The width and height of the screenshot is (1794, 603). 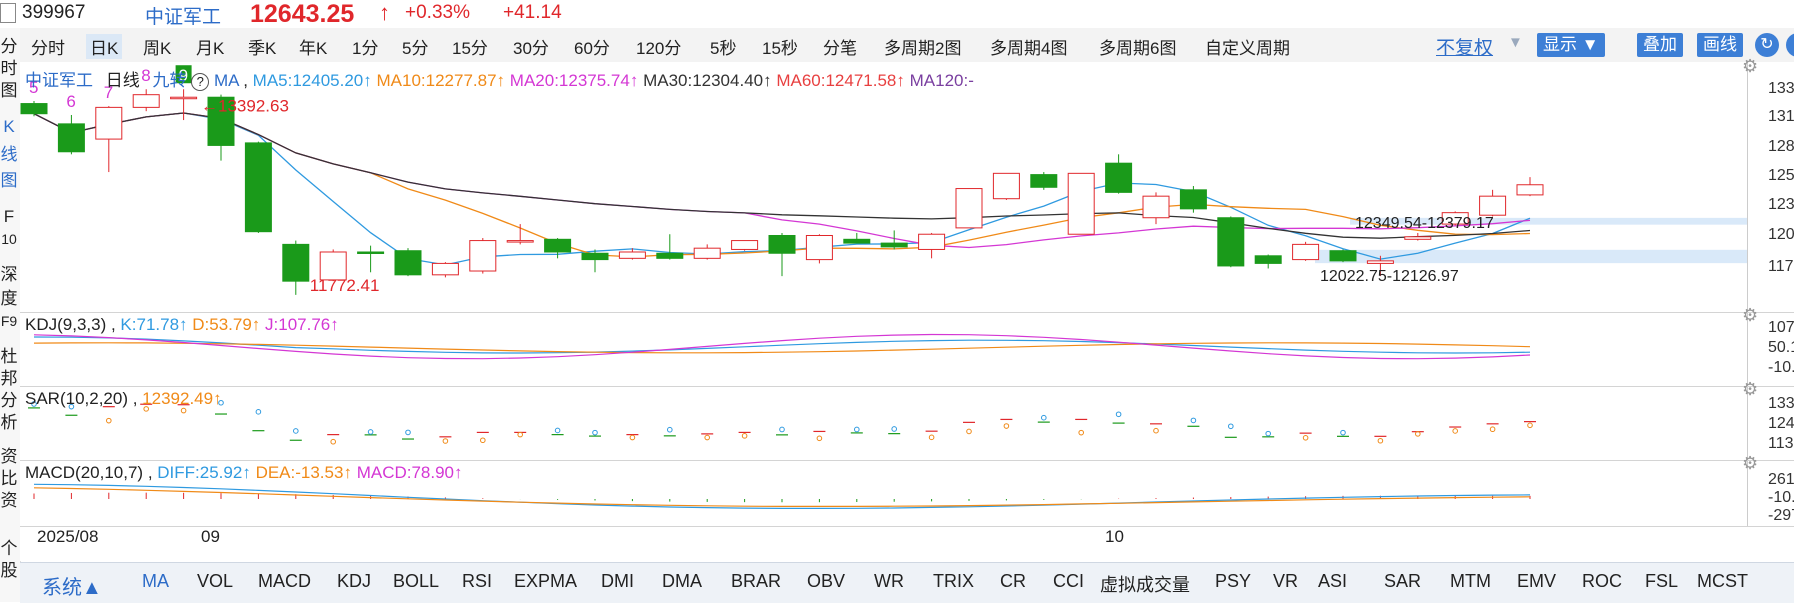 What do you see at coordinates (1747, 187) in the screenshot?
I see `price-axis-line` at bounding box center [1747, 187].